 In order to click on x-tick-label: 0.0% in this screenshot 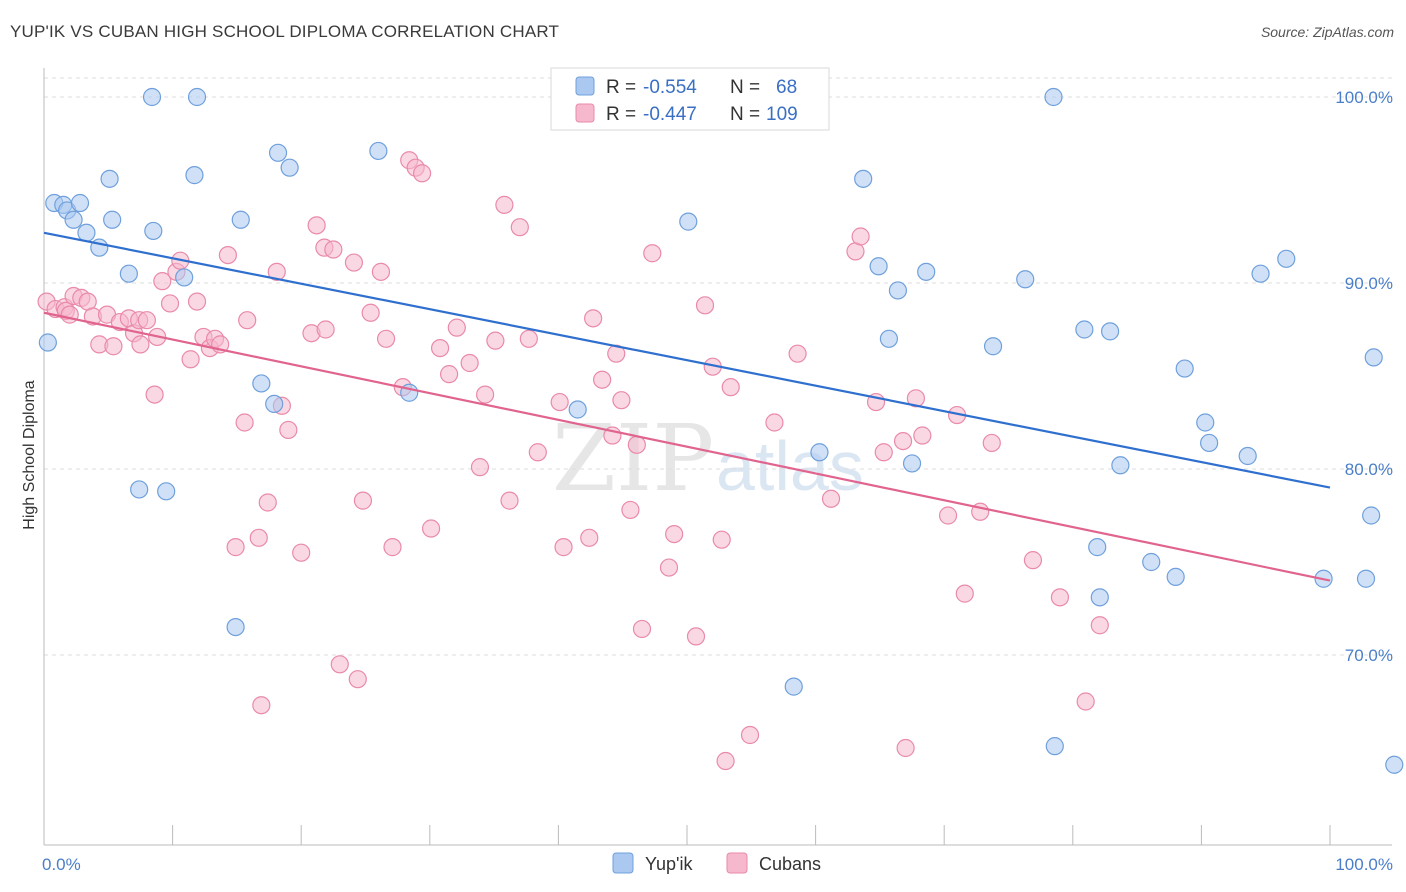, I will do `click(61, 864)`.